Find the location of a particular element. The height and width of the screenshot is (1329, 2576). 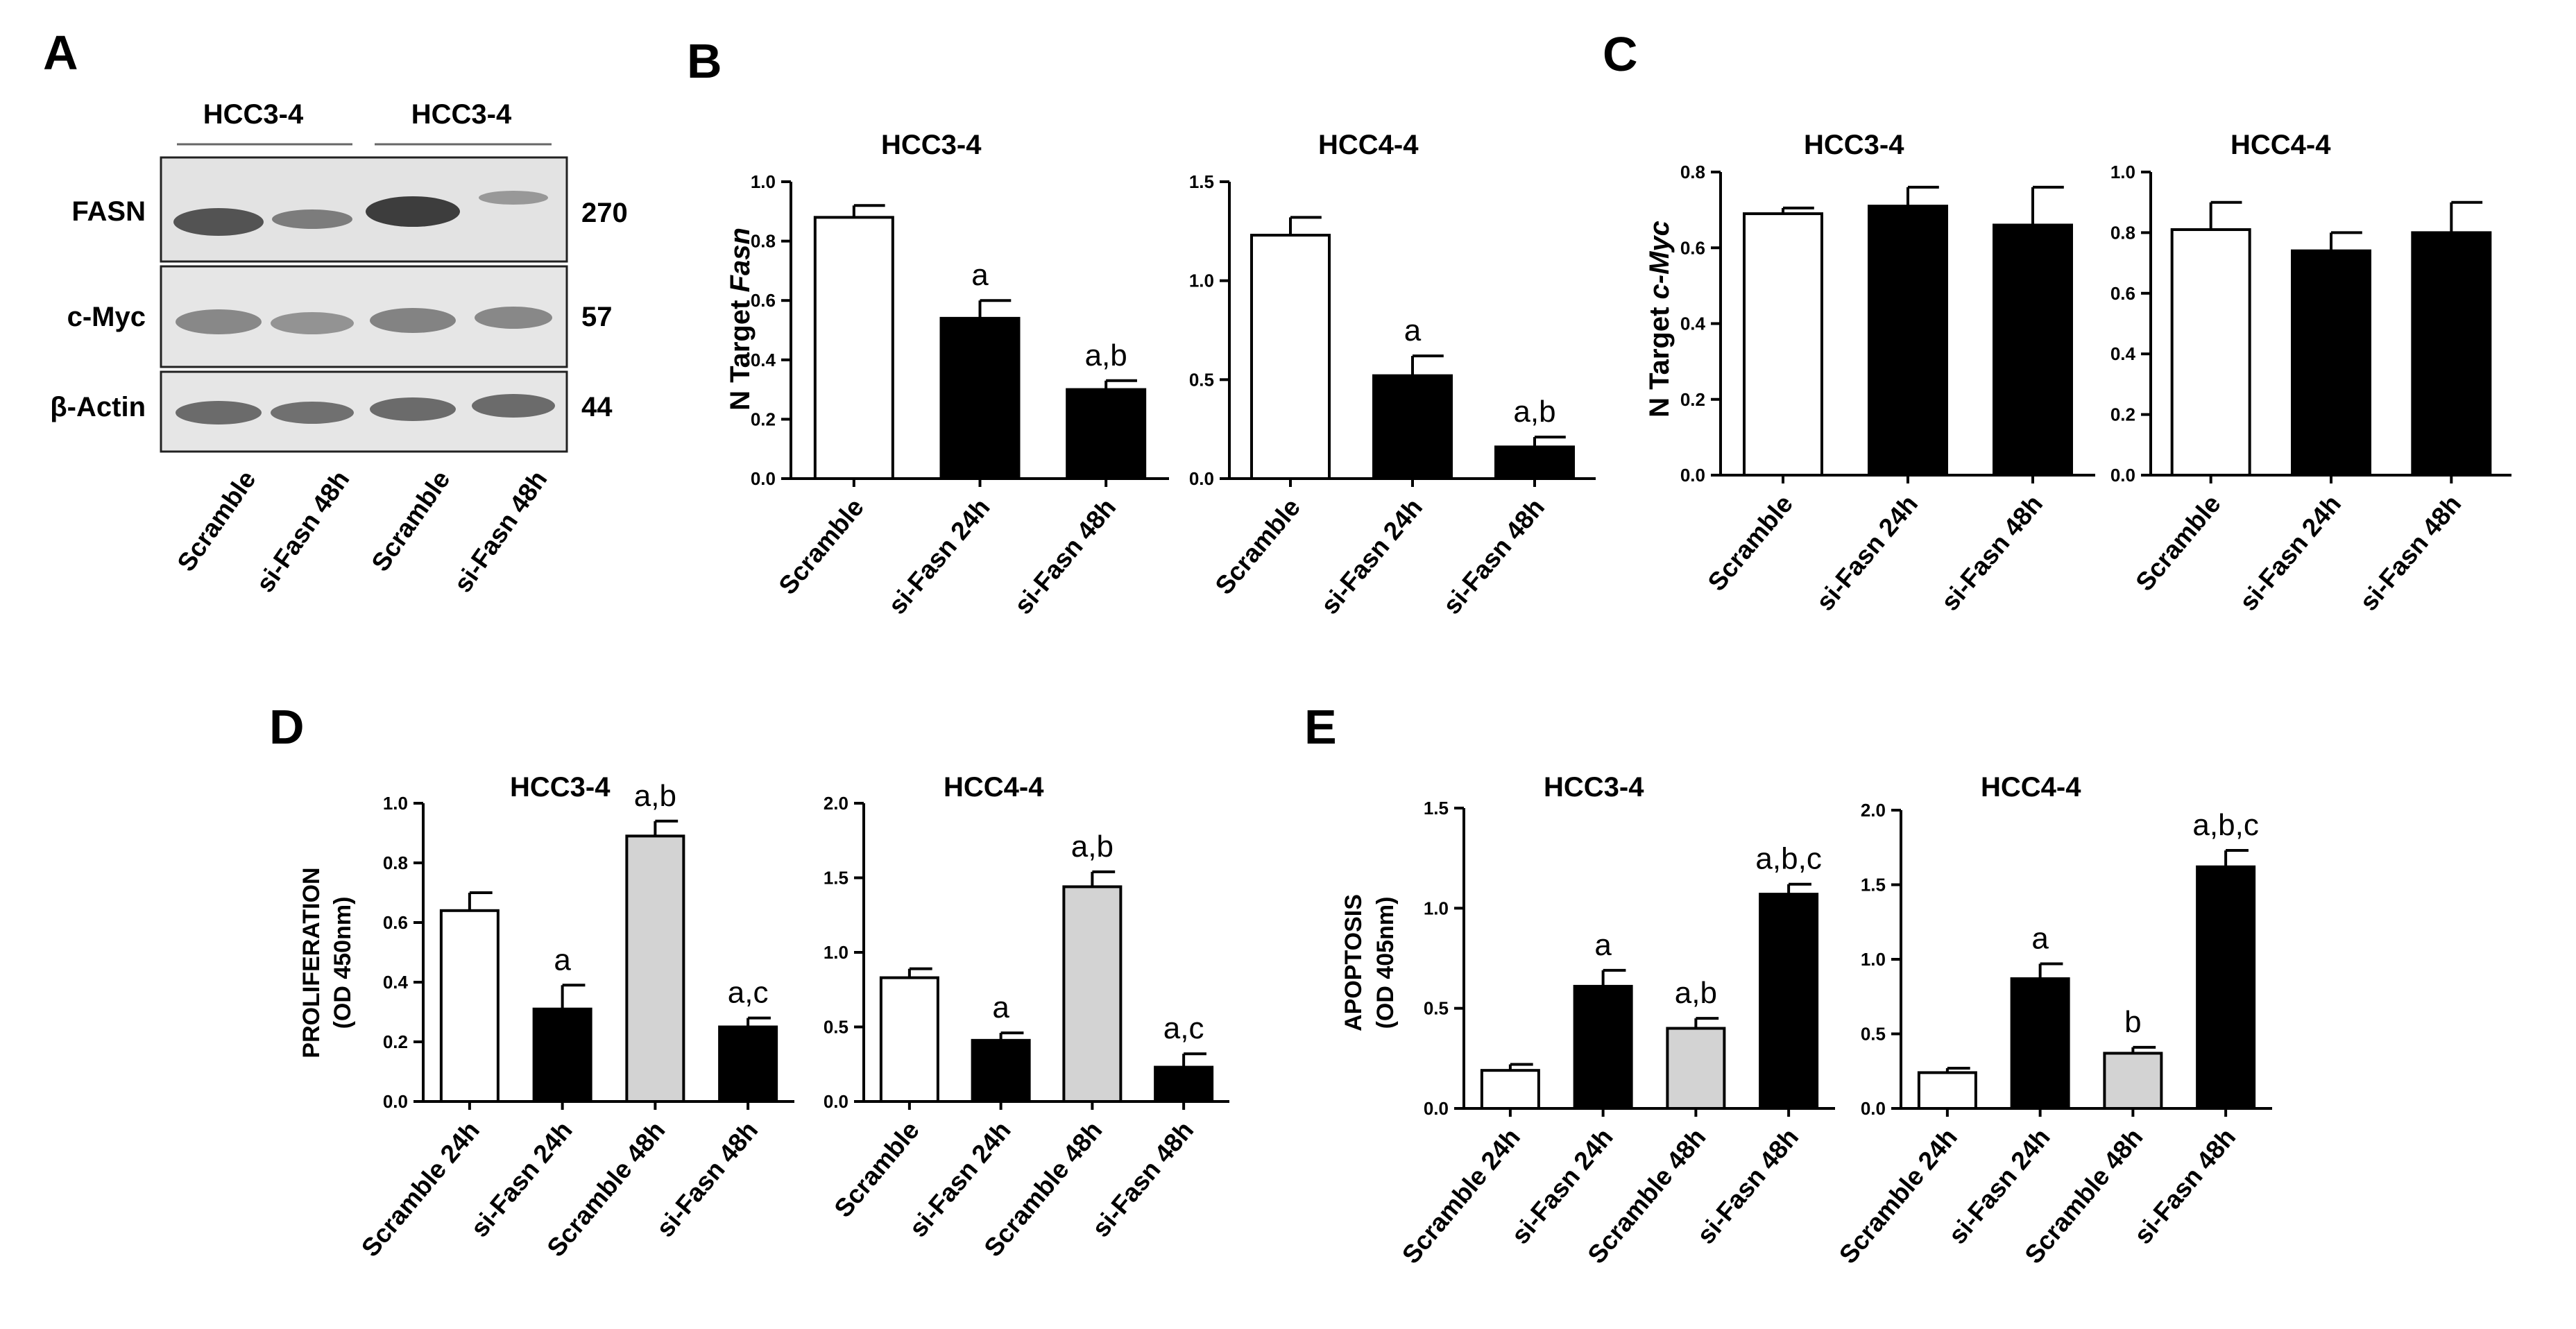

panel-letter-e: E is located at coordinates (1320, 727).